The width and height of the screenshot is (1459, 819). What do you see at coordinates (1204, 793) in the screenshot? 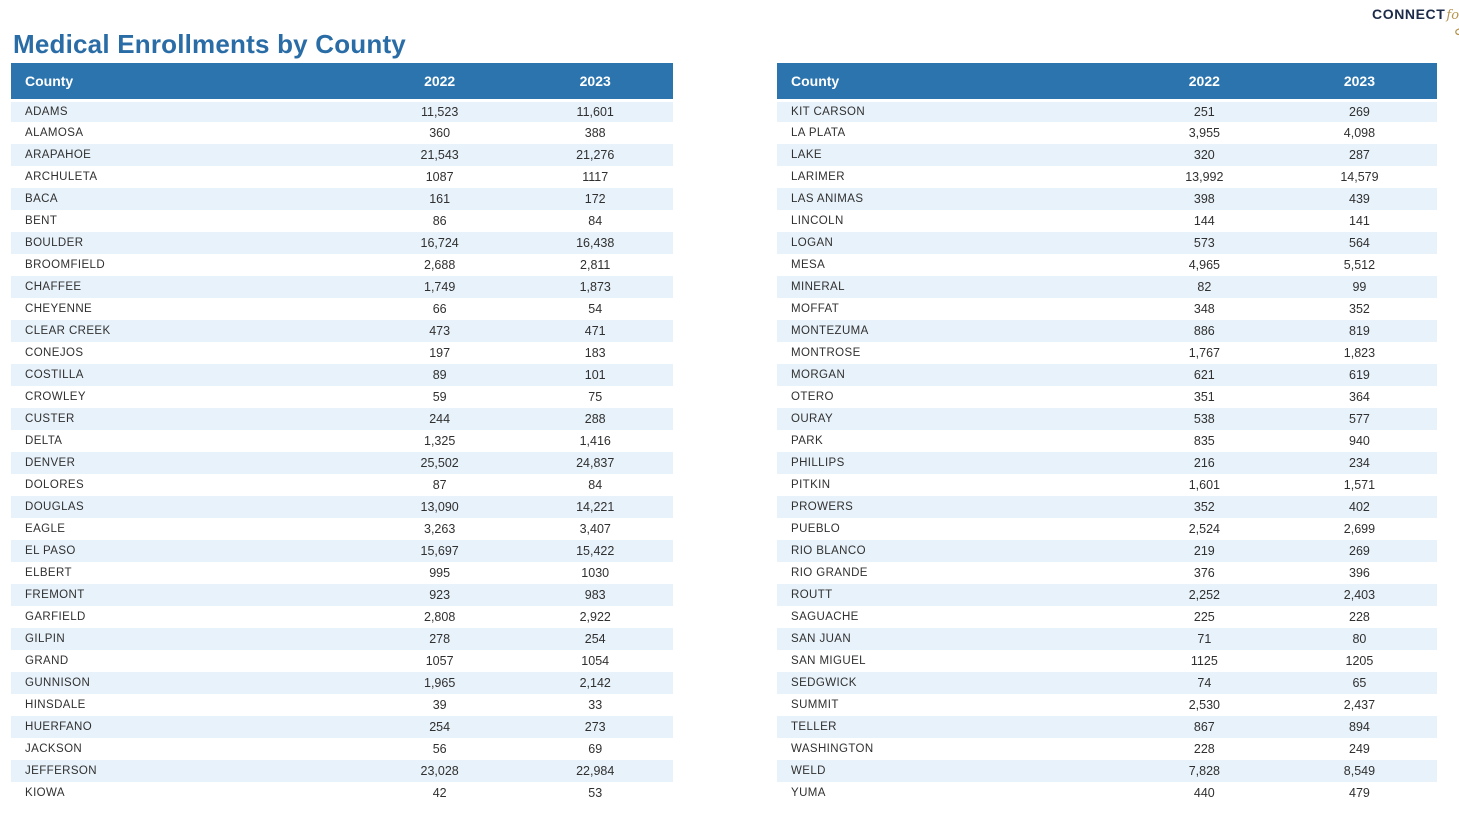
I see `enrollment-value-cell: 440` at bounding box center [1204, 793].